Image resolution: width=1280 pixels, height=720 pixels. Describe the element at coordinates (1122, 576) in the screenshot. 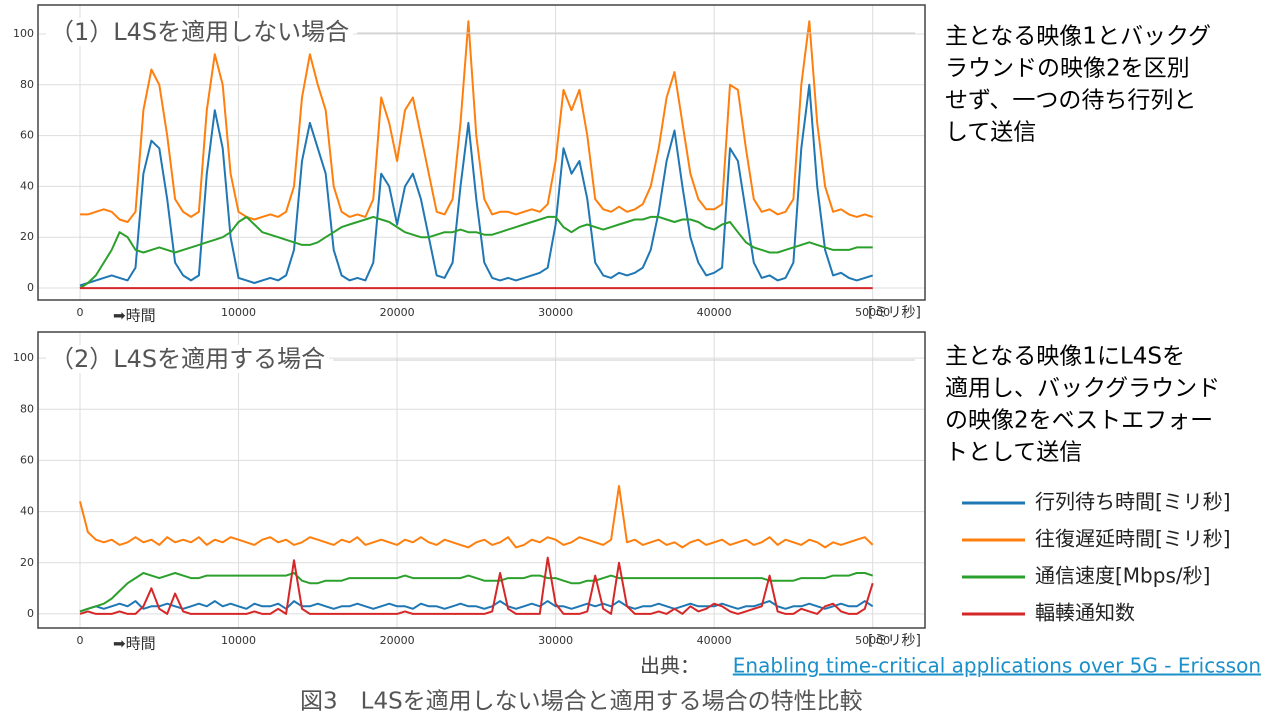

I see `legend-label: 通信速度[Mbps/秒]` at that location.